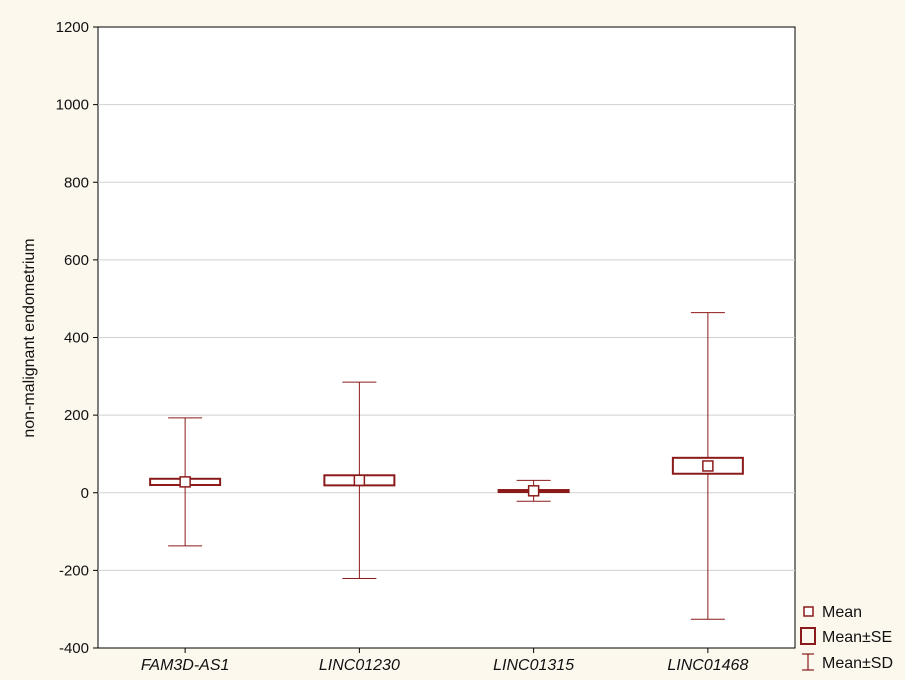 This screenshot has height=680, width=905. I want to click on y-tick-label: 200, so click(76, 415).